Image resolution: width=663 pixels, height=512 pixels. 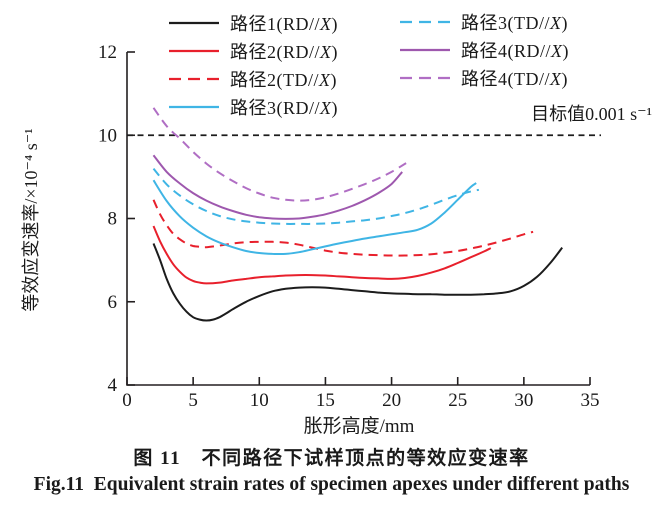 I want to click on curve-path4-rdx, so click(x=277, y=187).